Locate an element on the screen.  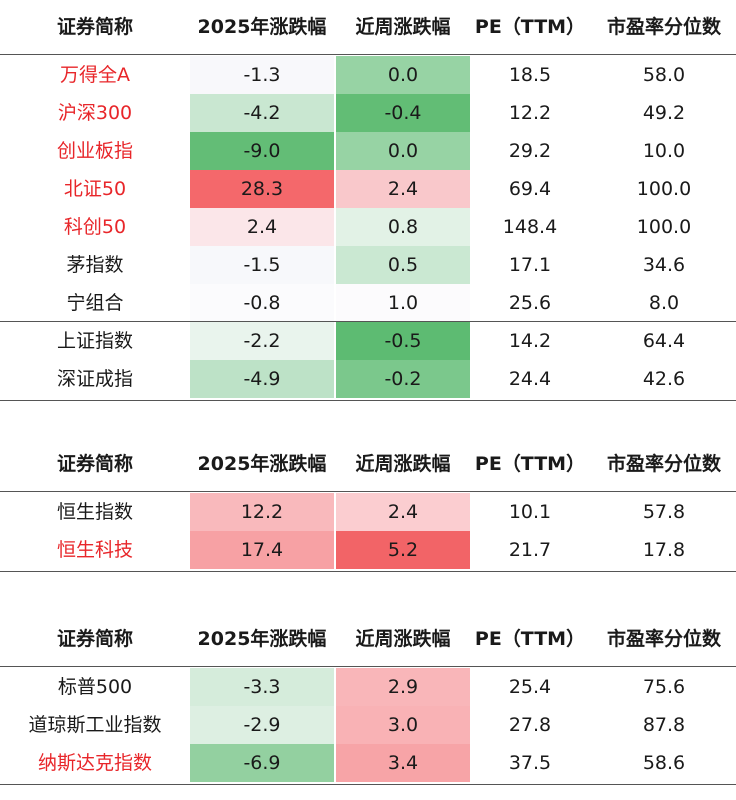
pe-ttm-value: 10.1 is located at coordinates (530, 512).